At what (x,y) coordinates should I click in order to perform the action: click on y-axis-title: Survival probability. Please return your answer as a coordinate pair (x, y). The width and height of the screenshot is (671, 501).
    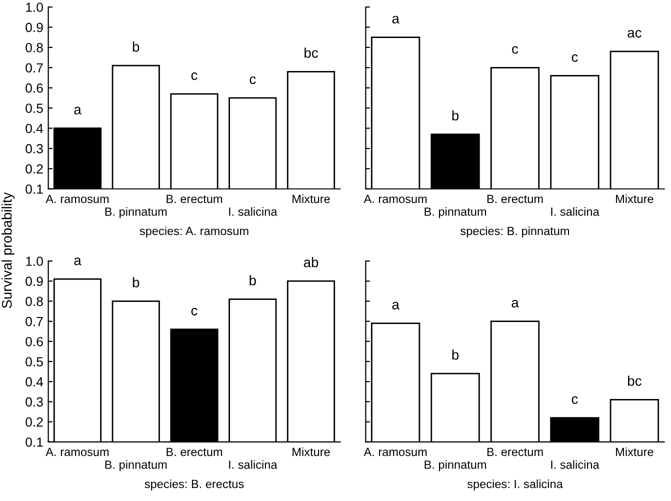
    Looking at the image, I should click on (8, 250).